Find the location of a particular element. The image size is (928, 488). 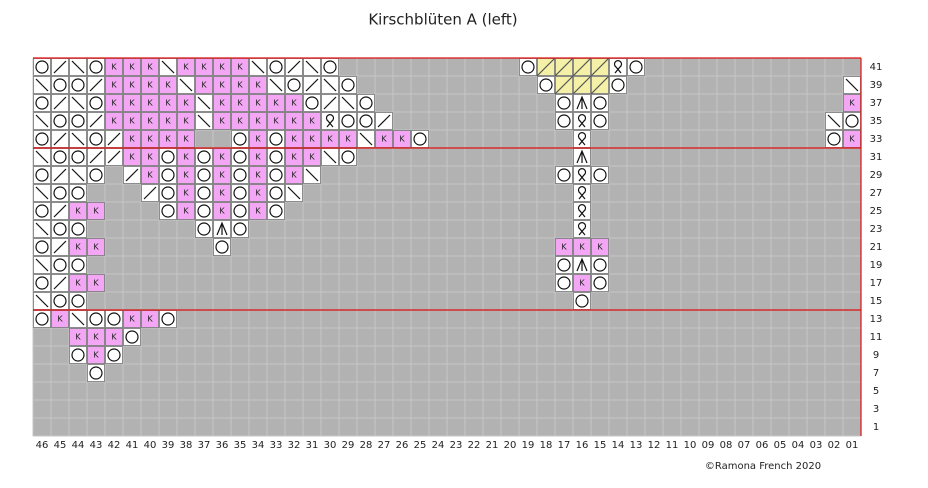

column-label: 36 is located at coordinates (222, 445).